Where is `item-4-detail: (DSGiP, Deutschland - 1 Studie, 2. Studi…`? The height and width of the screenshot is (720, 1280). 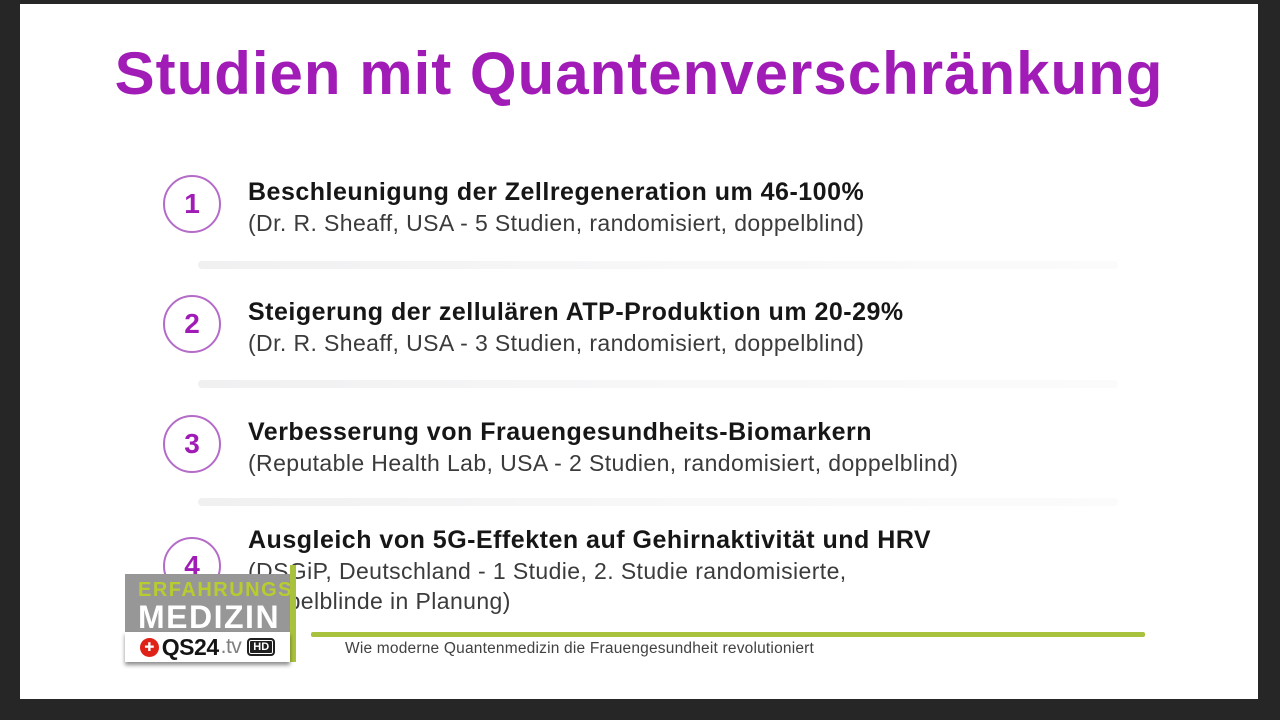 item-4-detail: (DSGiP, Deutschland - 1 Studie, 2. Studi… is located at coordinates (547, 571).